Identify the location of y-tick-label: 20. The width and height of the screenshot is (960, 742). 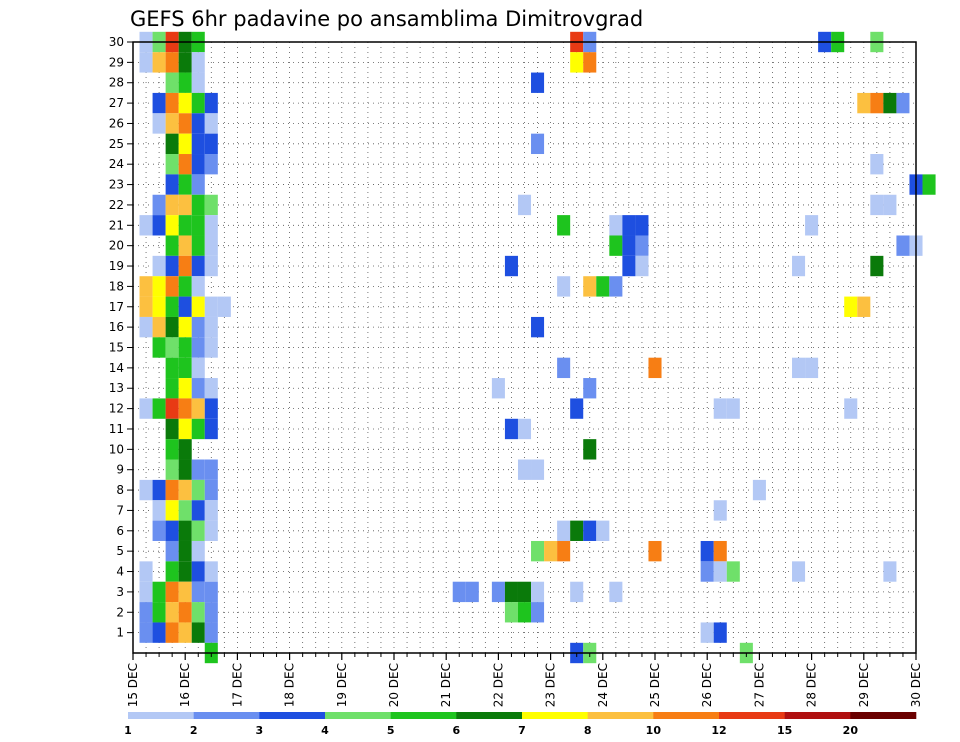
(116, 246).